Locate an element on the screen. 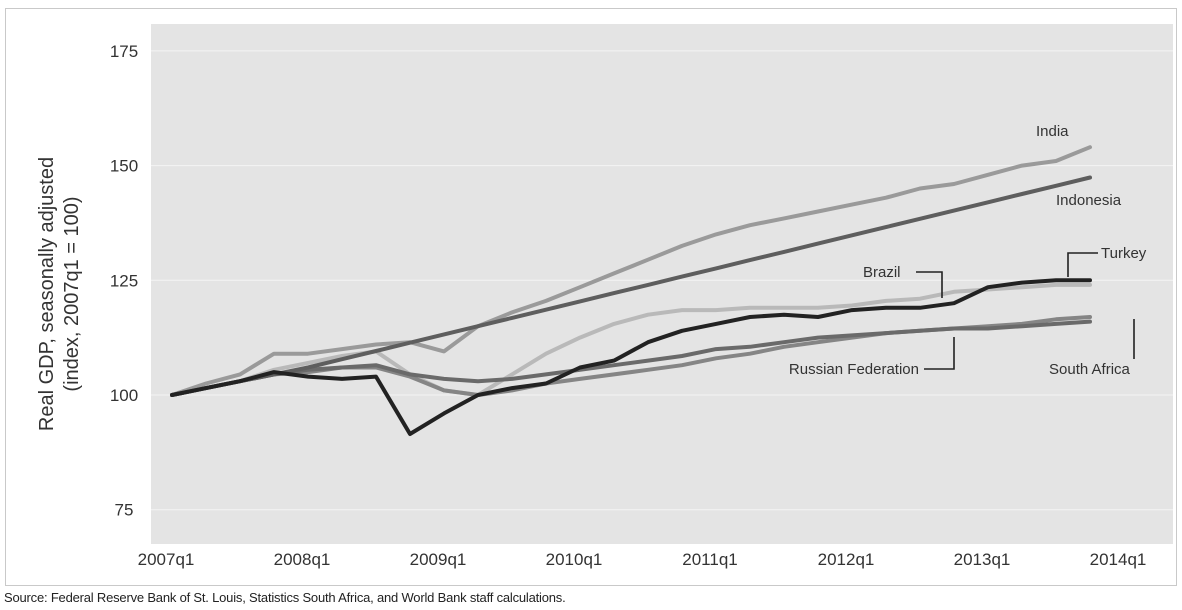 The image size is (1182, 610). leader-line-turkey is located at coordinates (1082, 264).